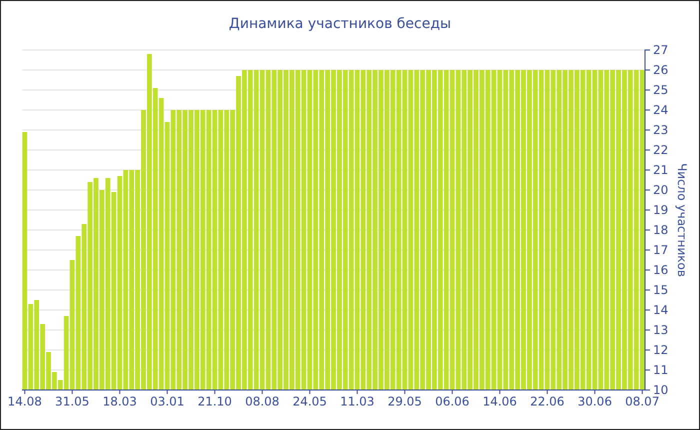  What do you see at coordinates (25, 401) in the screenshot?
I see `x-tick-label: 14.08` at bounding box center [25, 401].